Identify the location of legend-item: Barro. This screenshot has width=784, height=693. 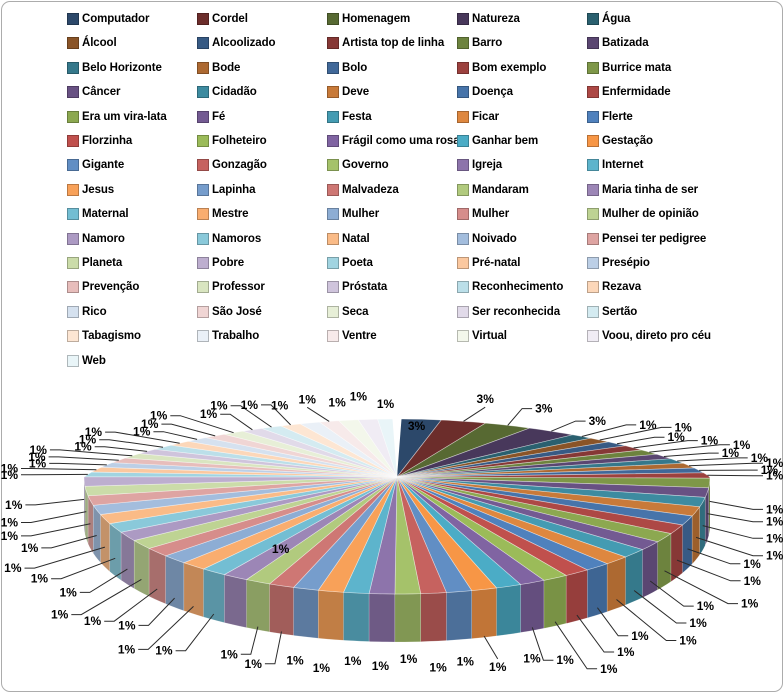
(479, 43).